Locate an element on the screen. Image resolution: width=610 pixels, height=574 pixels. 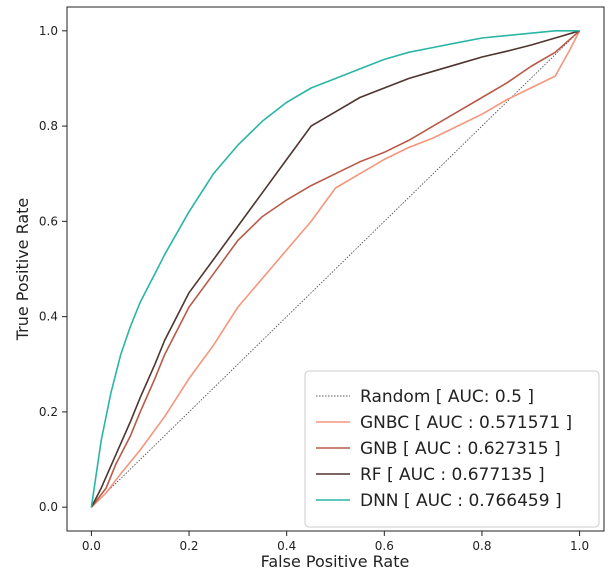
x-tick-label: 0.4 is located at coordinates (286, 546).